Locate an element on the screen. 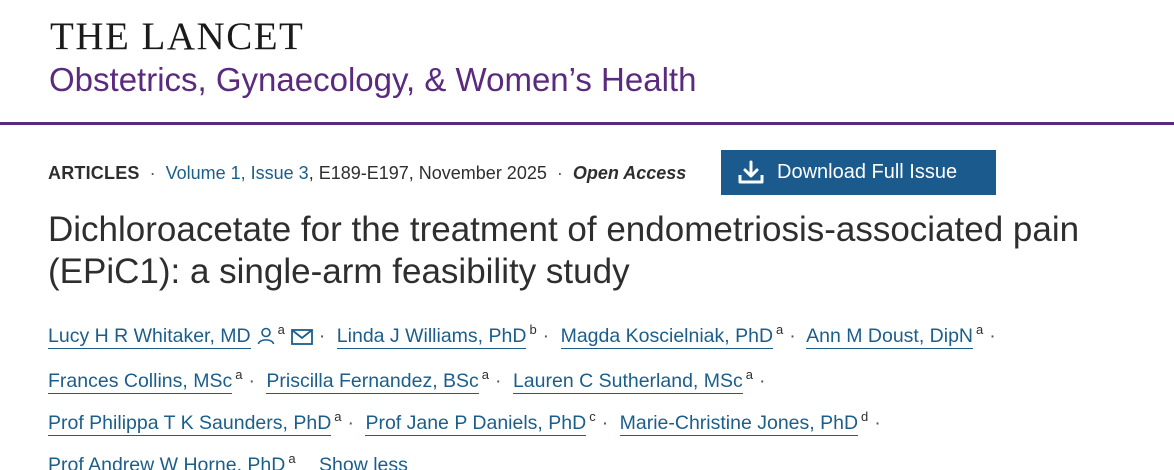 This screenshot has height=470, width=1174. author-name-link: Lauren C Sutherland, MSc is located at coordinates (627, 382).